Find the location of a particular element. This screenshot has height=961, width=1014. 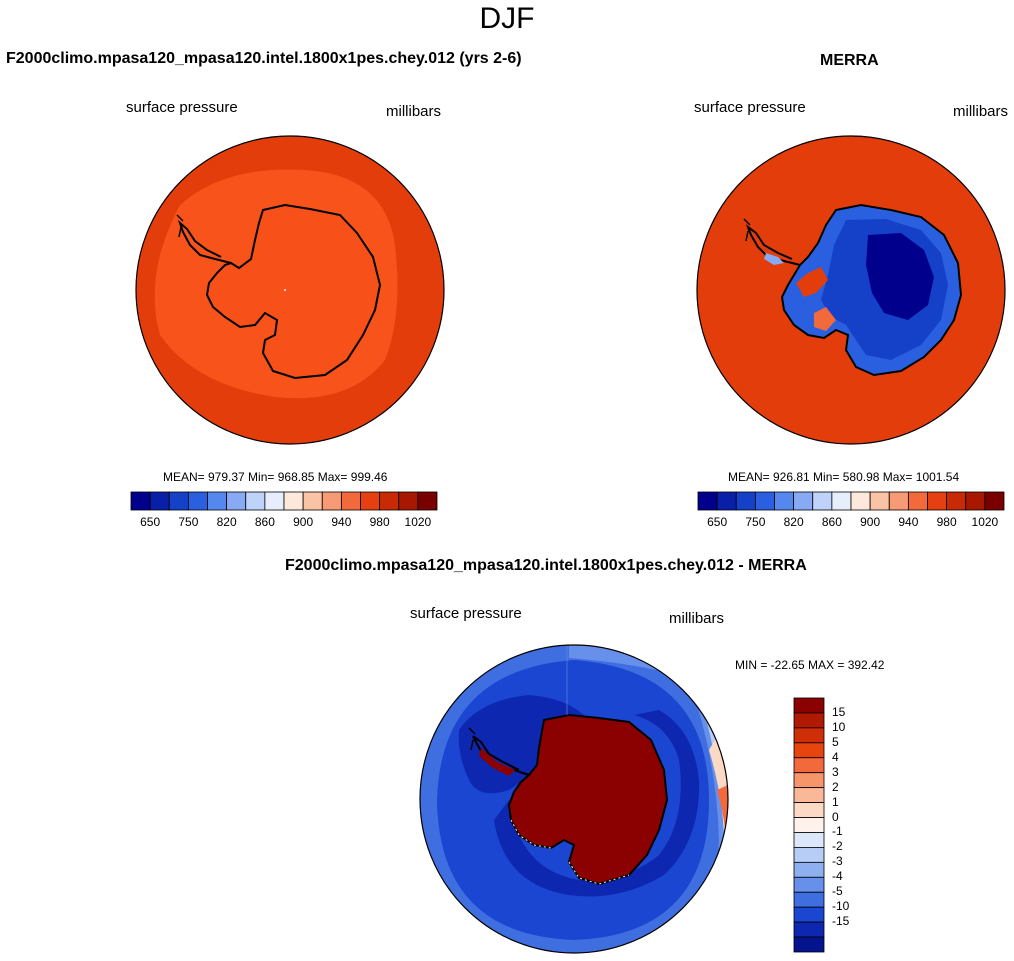

colorbar-tick-label: -15 is located at coordinates (841, 921).